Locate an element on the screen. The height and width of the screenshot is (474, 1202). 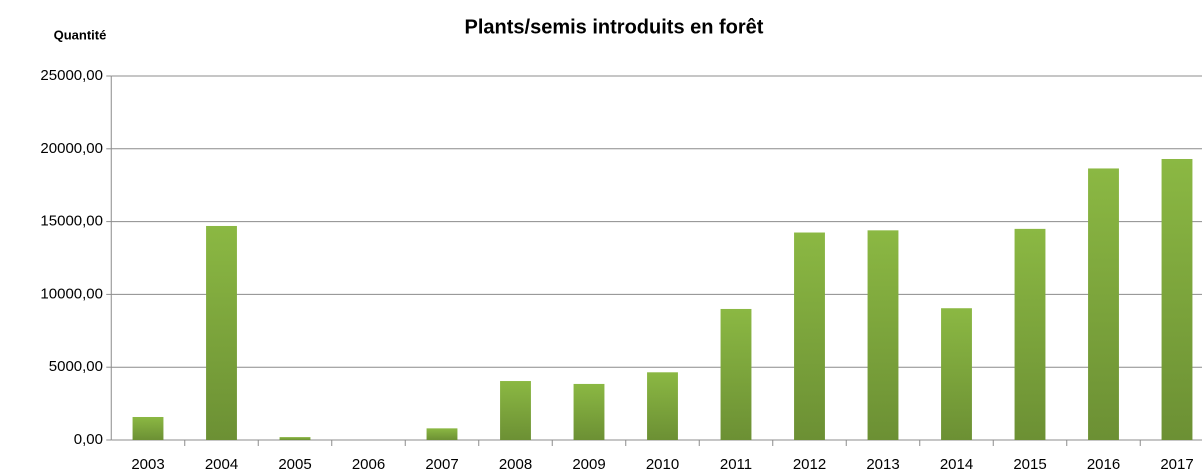
y-tick-label: 0,00 is located at coordinates (88, 439).